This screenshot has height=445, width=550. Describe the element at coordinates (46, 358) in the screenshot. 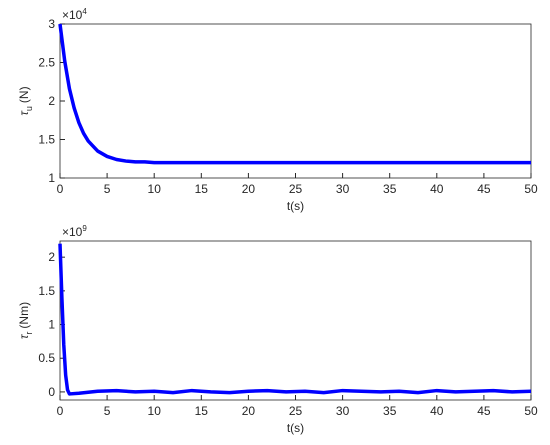

I see `y-tick-label: 0.5` at that location.